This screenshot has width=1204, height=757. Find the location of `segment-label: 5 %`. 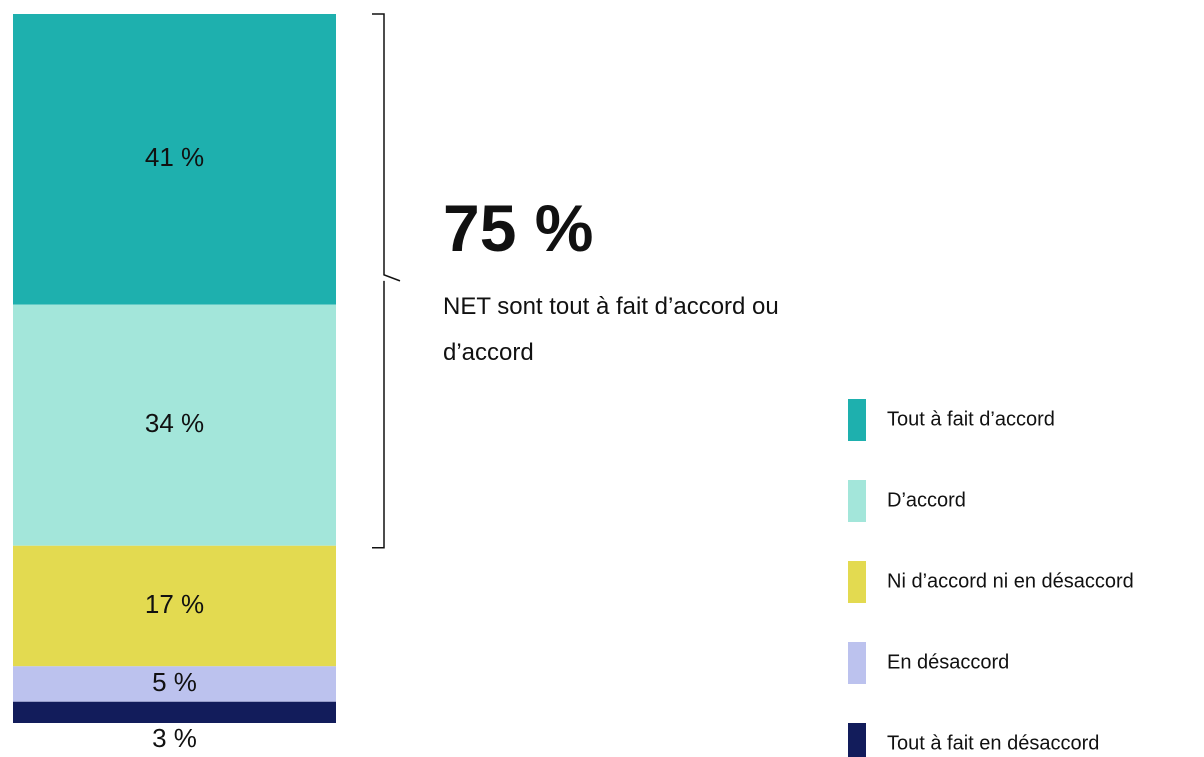

segment-label: 5 % is located at coordinates (174, 682).